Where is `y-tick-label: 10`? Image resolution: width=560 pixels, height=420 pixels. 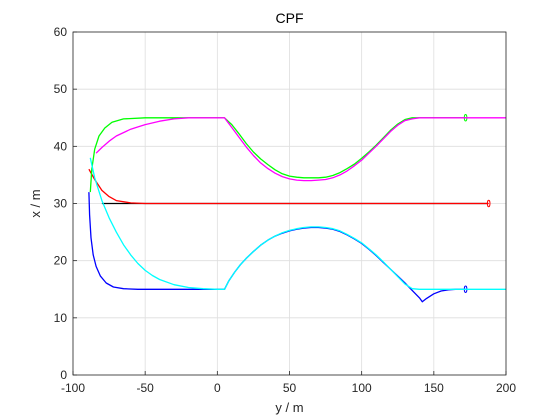 y-tick-label: 10 is located at coordinates (61, 318).